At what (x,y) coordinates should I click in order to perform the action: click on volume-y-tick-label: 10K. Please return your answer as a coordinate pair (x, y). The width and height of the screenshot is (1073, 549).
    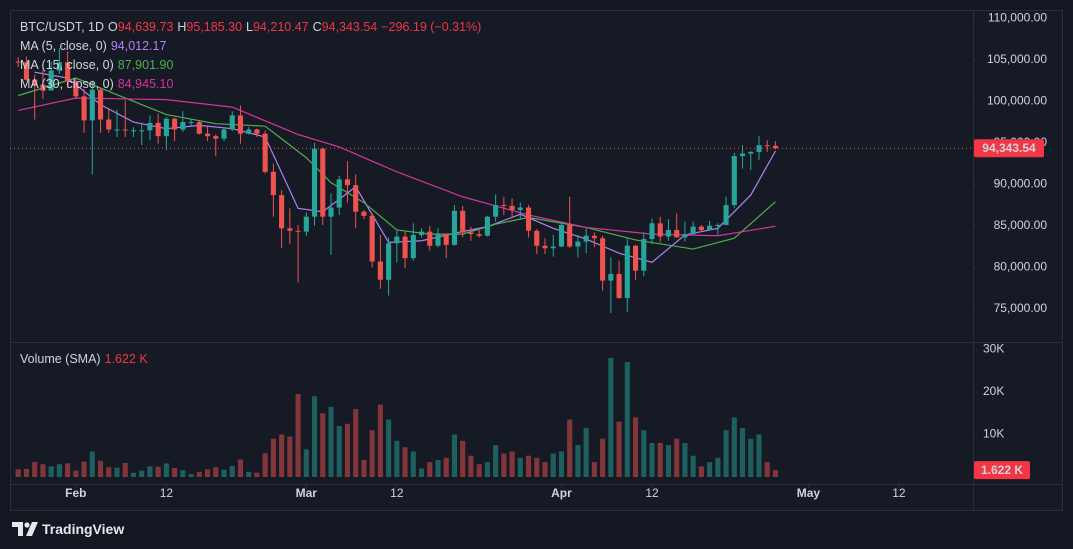
    Looking at the image, I should click on (993, 434).